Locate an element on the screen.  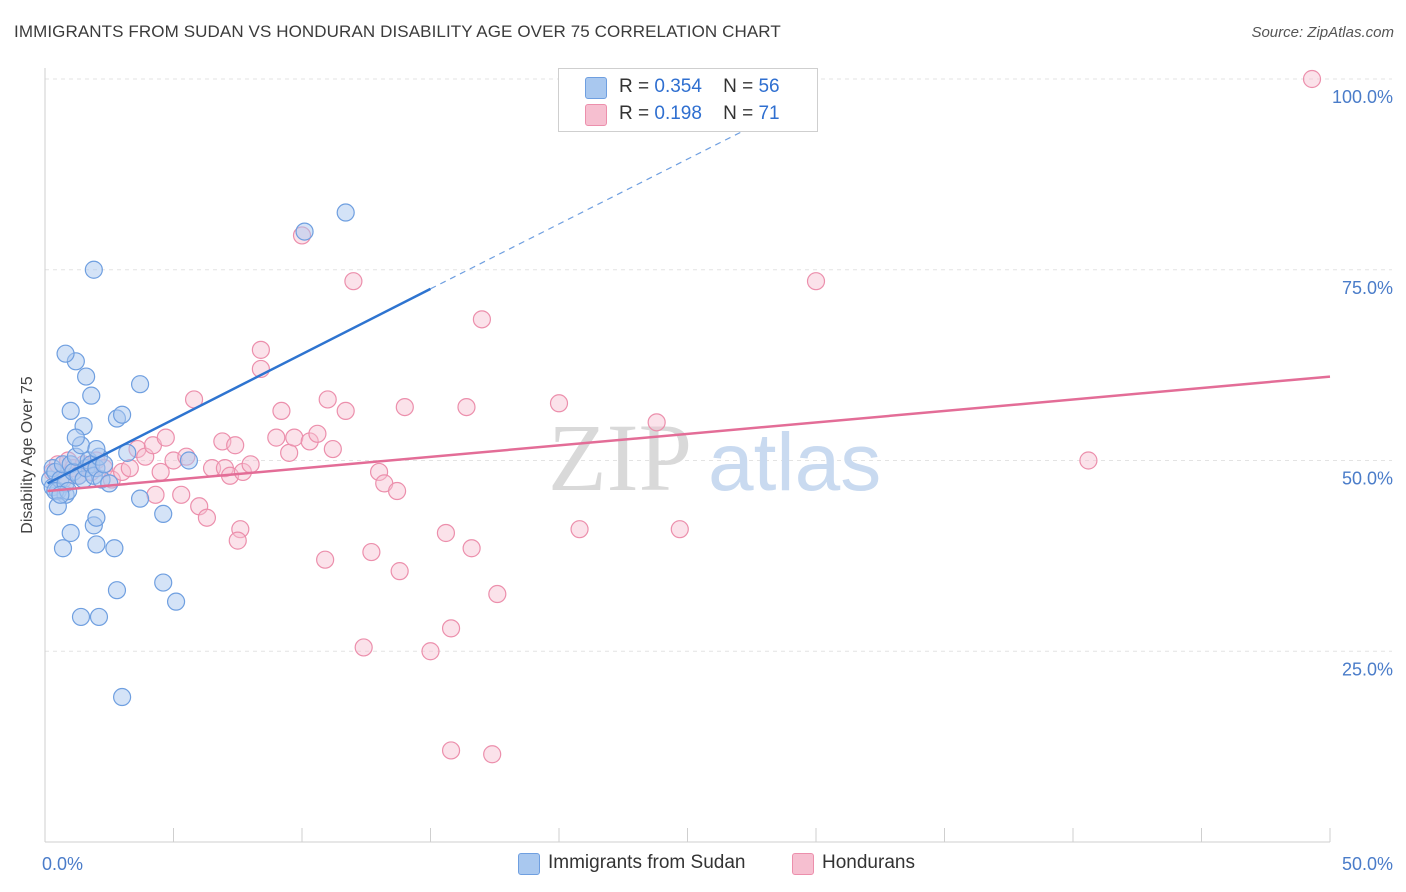
source-label: Source: ZipAtlas.com is located at coordinates (1322, 32).